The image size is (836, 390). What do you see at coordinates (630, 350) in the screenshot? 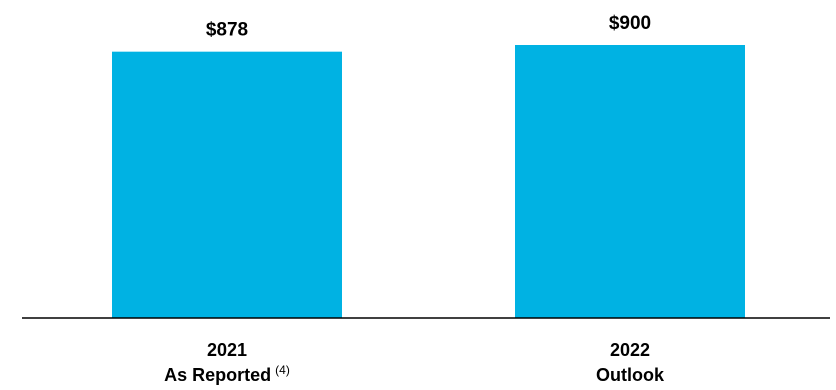
I see `category-year-label: 2022` at bounding box center [630, 350].